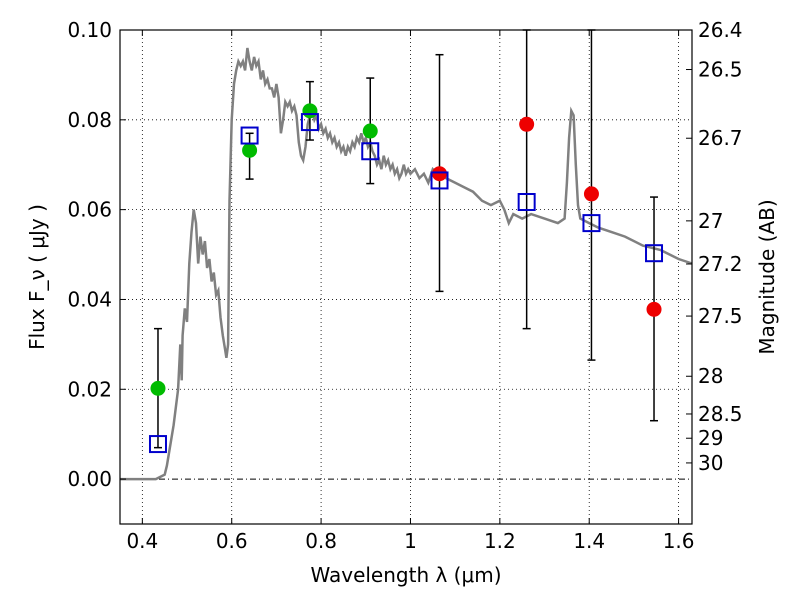 This screenshot has width=800, height=600. I want to click on right-tick-label: 27, so click(710, 221).